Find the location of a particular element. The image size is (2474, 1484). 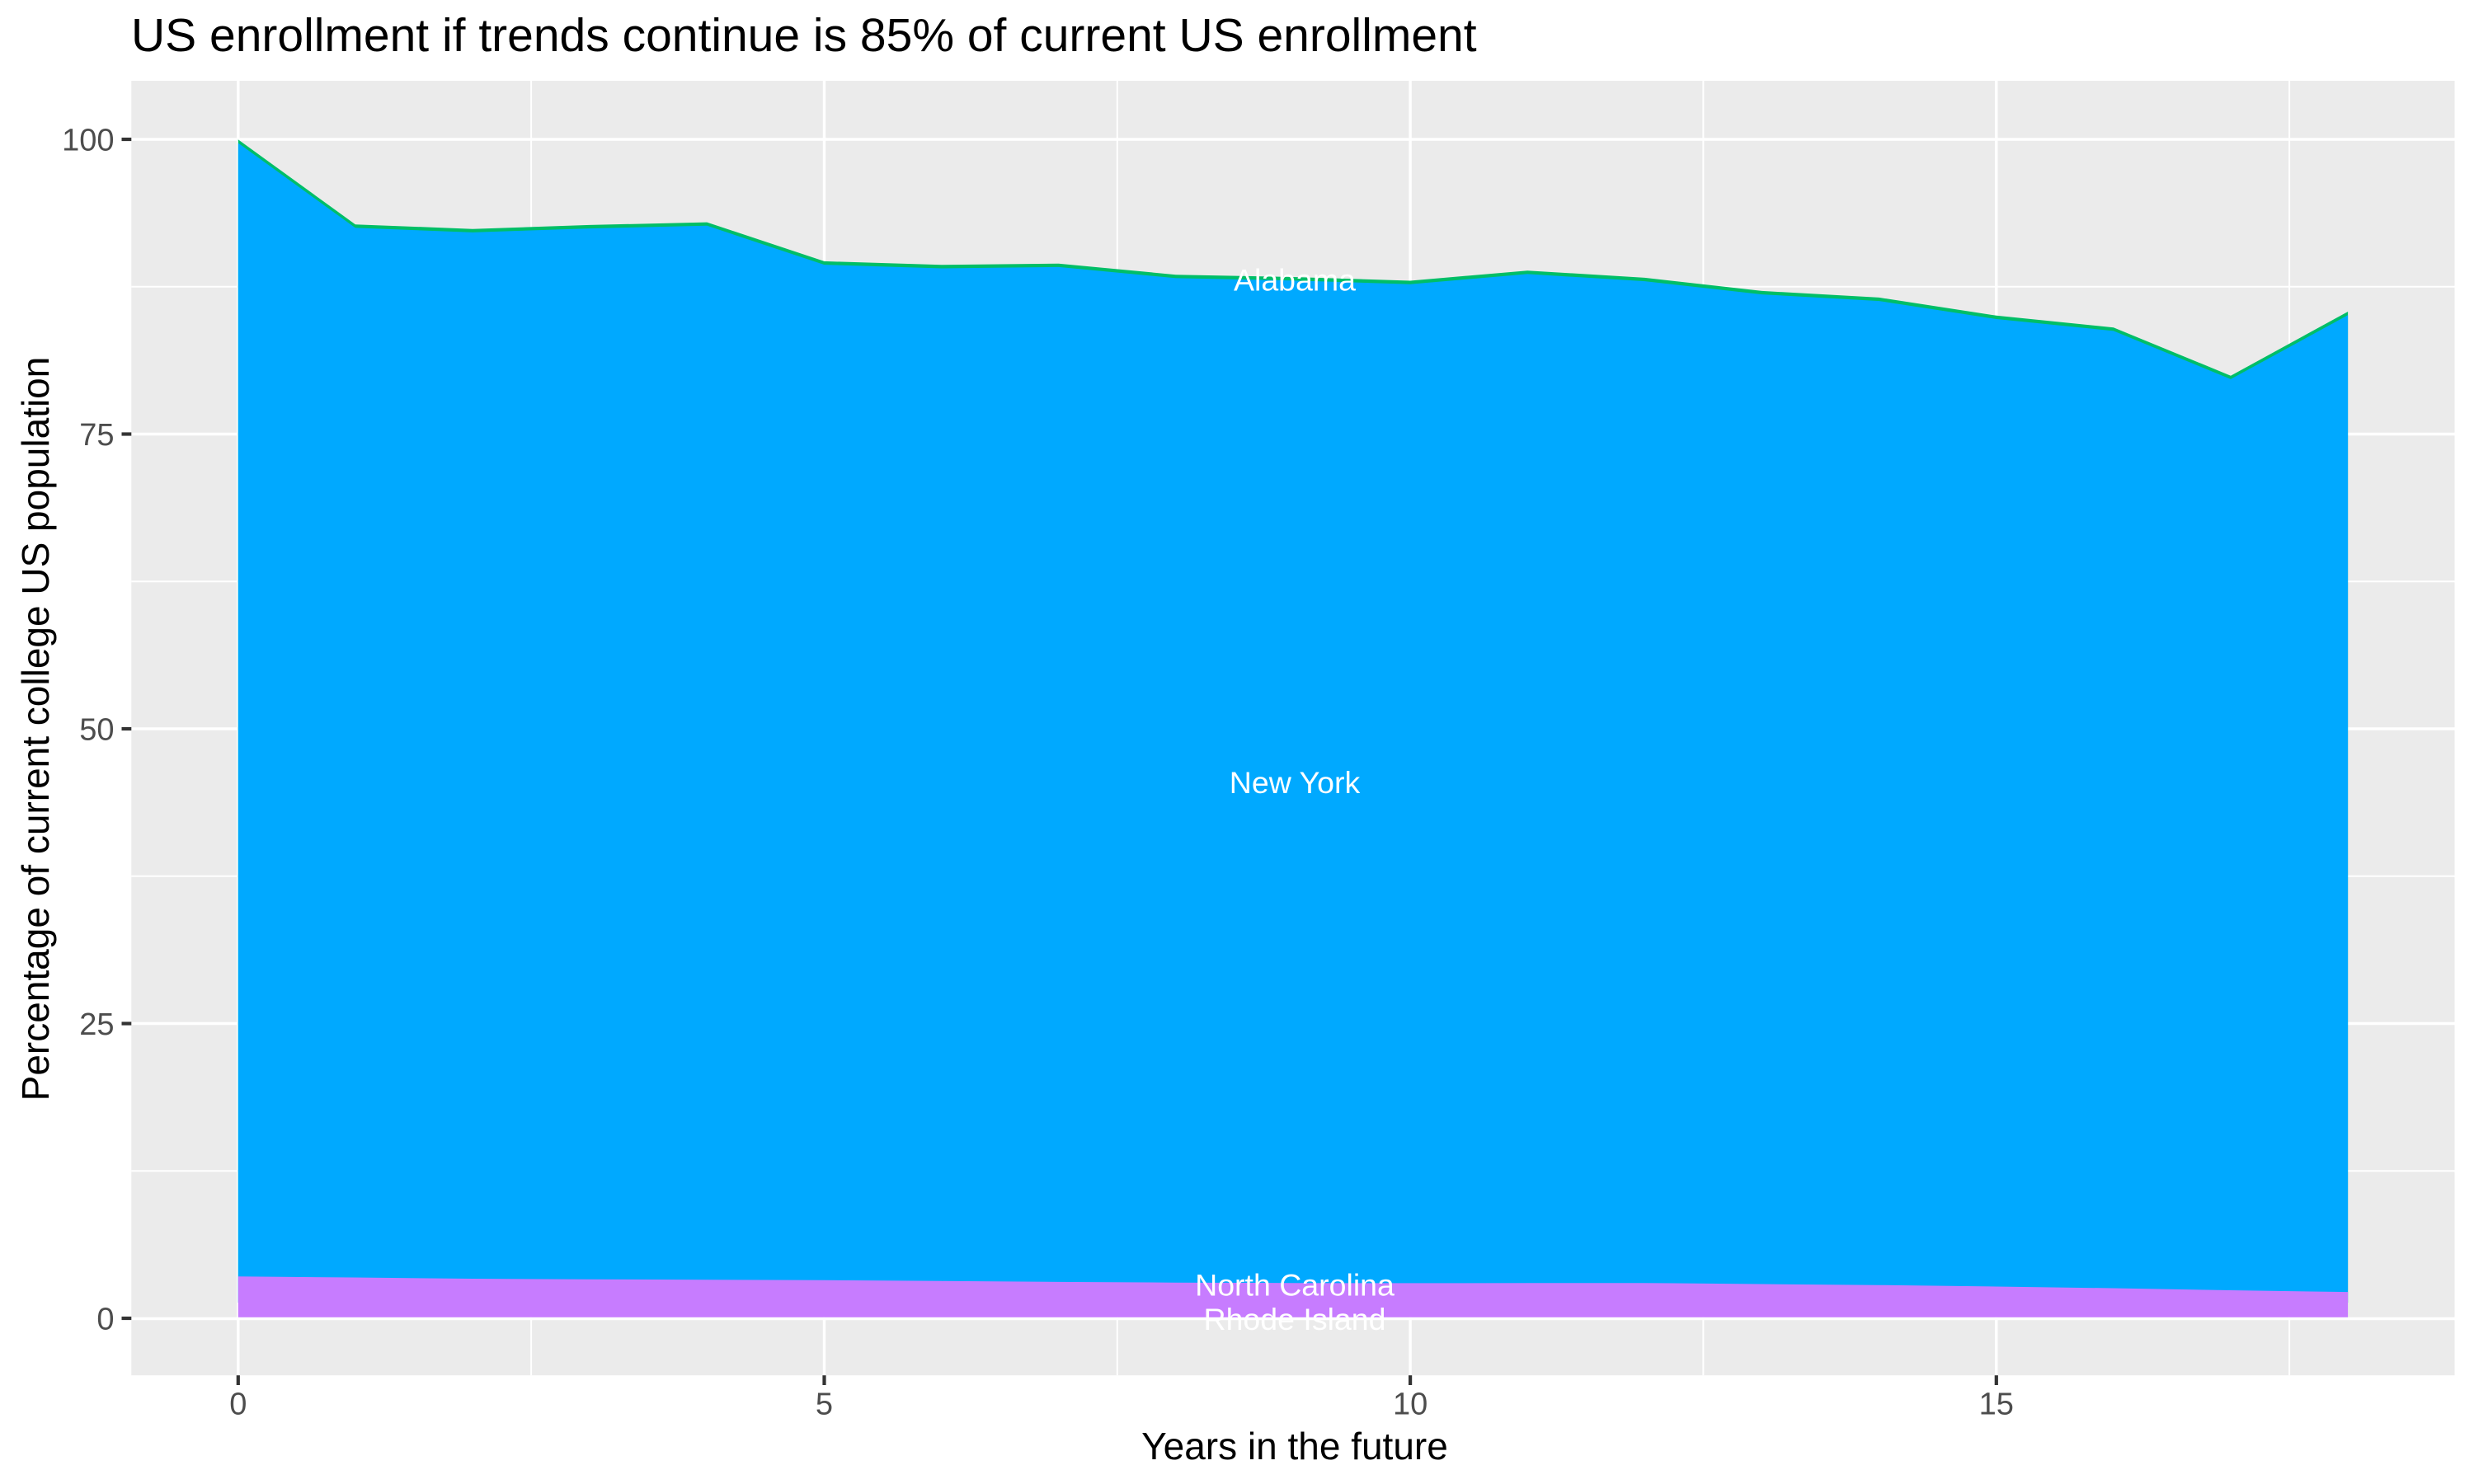

svg-text: New York is located at coordinates (1295, 782).